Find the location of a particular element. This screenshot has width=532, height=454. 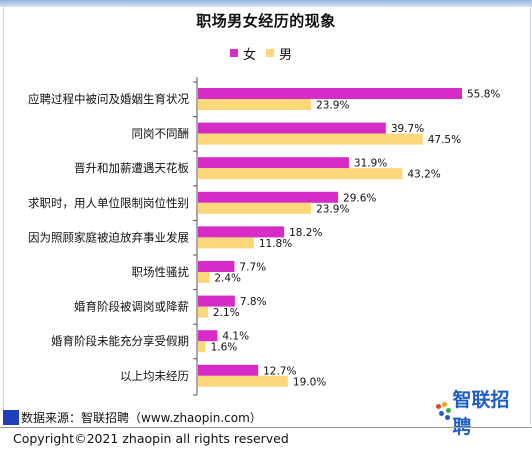

zhaopin-logo: 智联招聘 is located at coordinates (481, 413).